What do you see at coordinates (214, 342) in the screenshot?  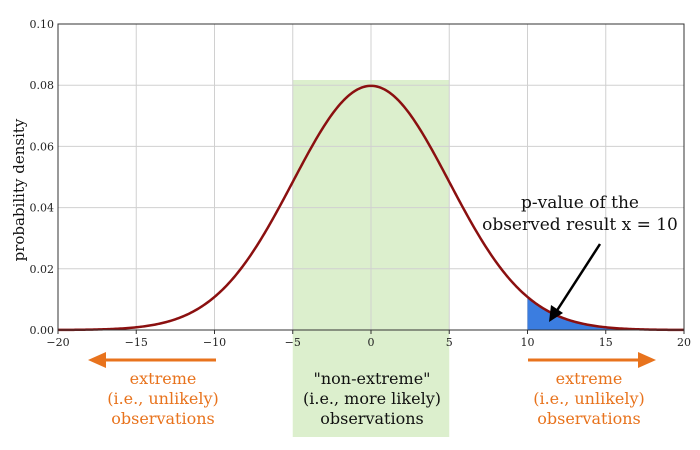 I see `x-tick-label: −10` at bounding box center [214, 342].